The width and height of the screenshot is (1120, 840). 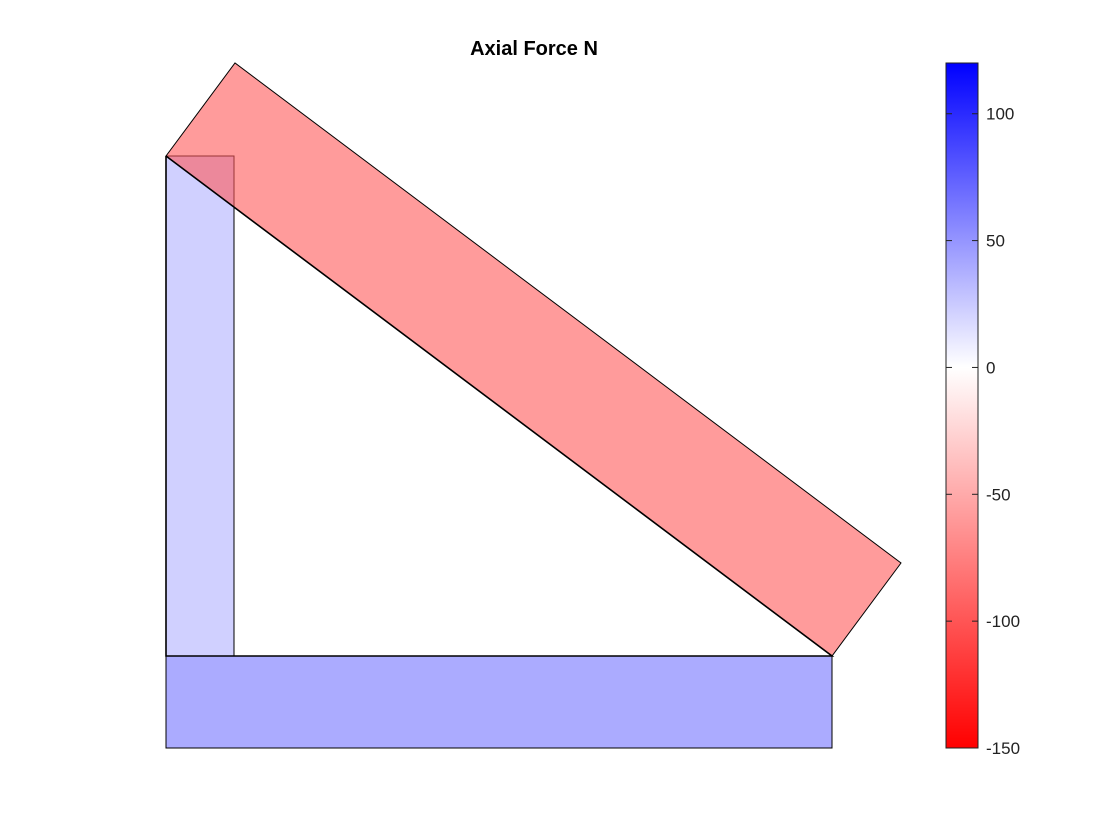 I want to click on colorbar-gradient, so click(x=962, y=405).